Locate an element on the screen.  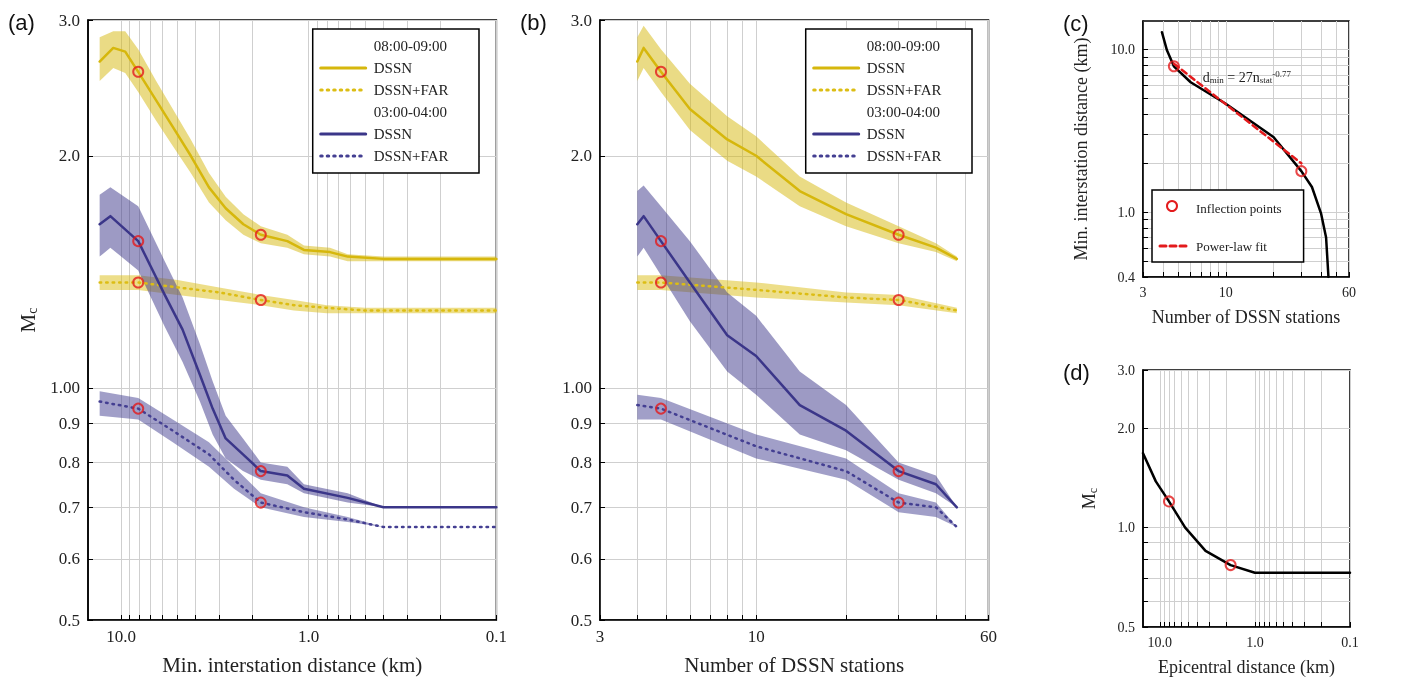
legend-label: Inflection points is located at coordinates (1239, 208).